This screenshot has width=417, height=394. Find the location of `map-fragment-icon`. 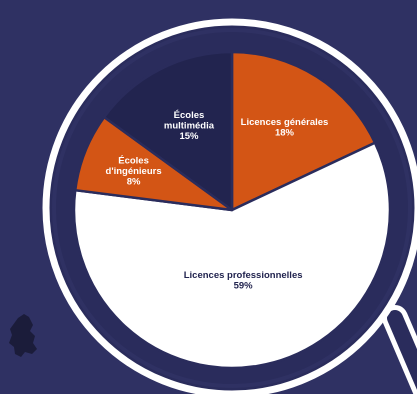

map-fragment-icon is located at coordinates (23, 335).